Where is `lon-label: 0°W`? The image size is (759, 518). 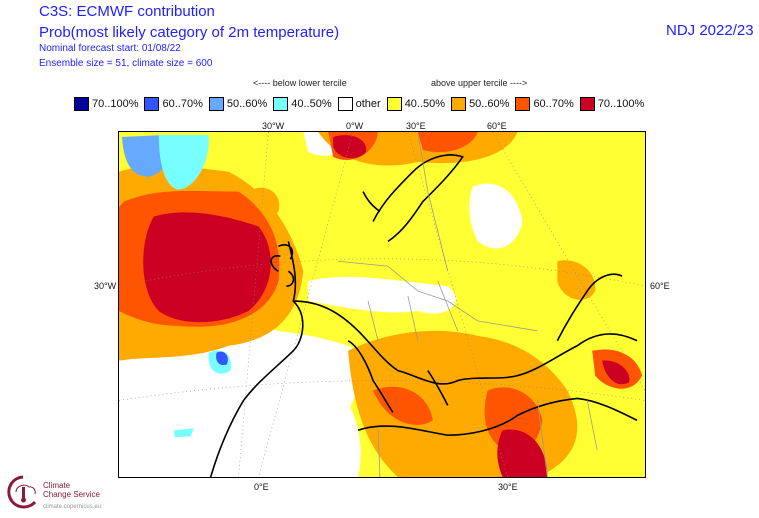
lon-label: 0°W is located at coordinates (355, 126).